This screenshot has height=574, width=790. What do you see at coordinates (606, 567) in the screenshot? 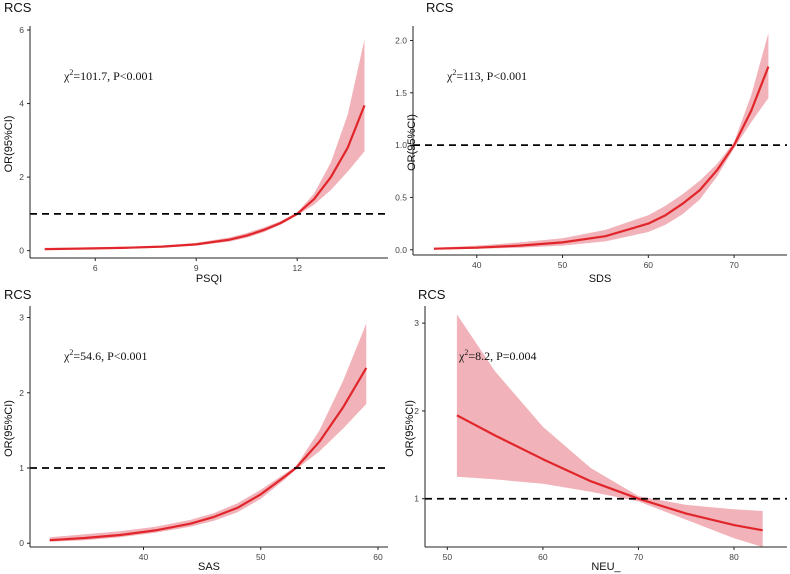
I see `x-axis-title: NEU_` at bounding box center [606, 567].